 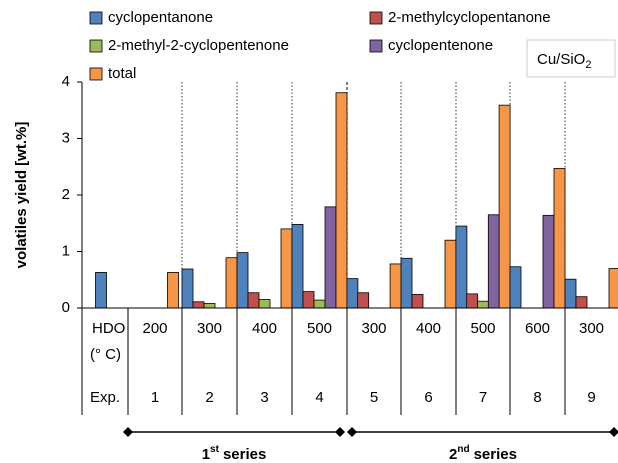 I want to click on hdo-value: 600, so click(x=537, y=328).